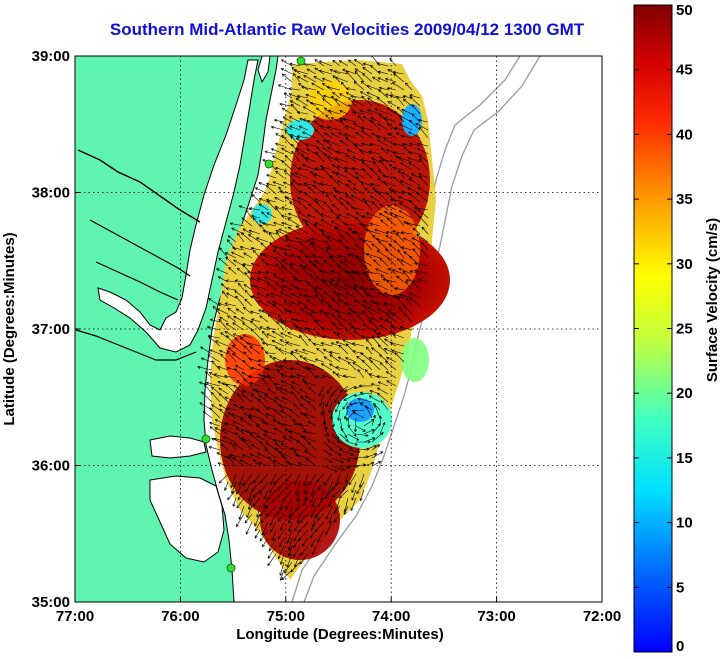  I want to click on lat-tick-label: 39:00, so click(51, 56).